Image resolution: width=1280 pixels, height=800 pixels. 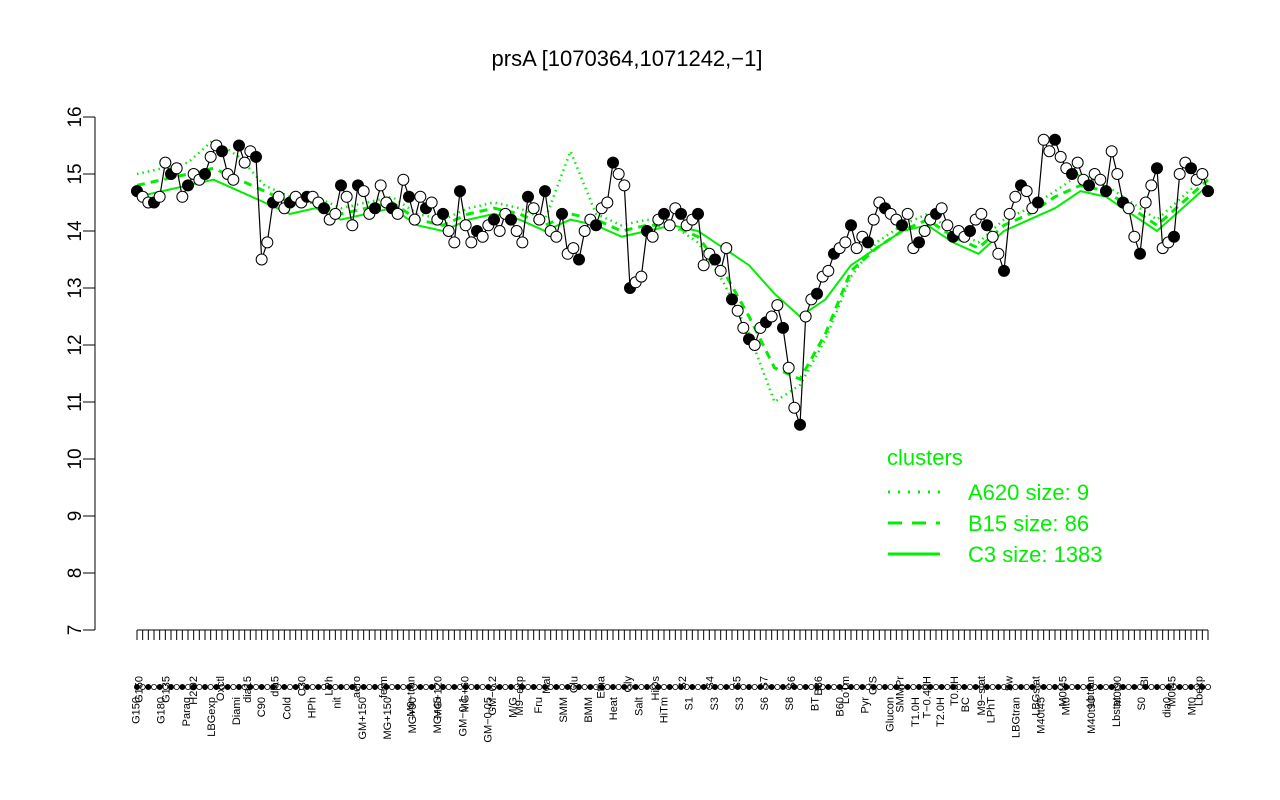 What do you see at coordinates (765, 703) in the screenshot?
I see `x-tick-label: S6` at bounding box center [765, 703].